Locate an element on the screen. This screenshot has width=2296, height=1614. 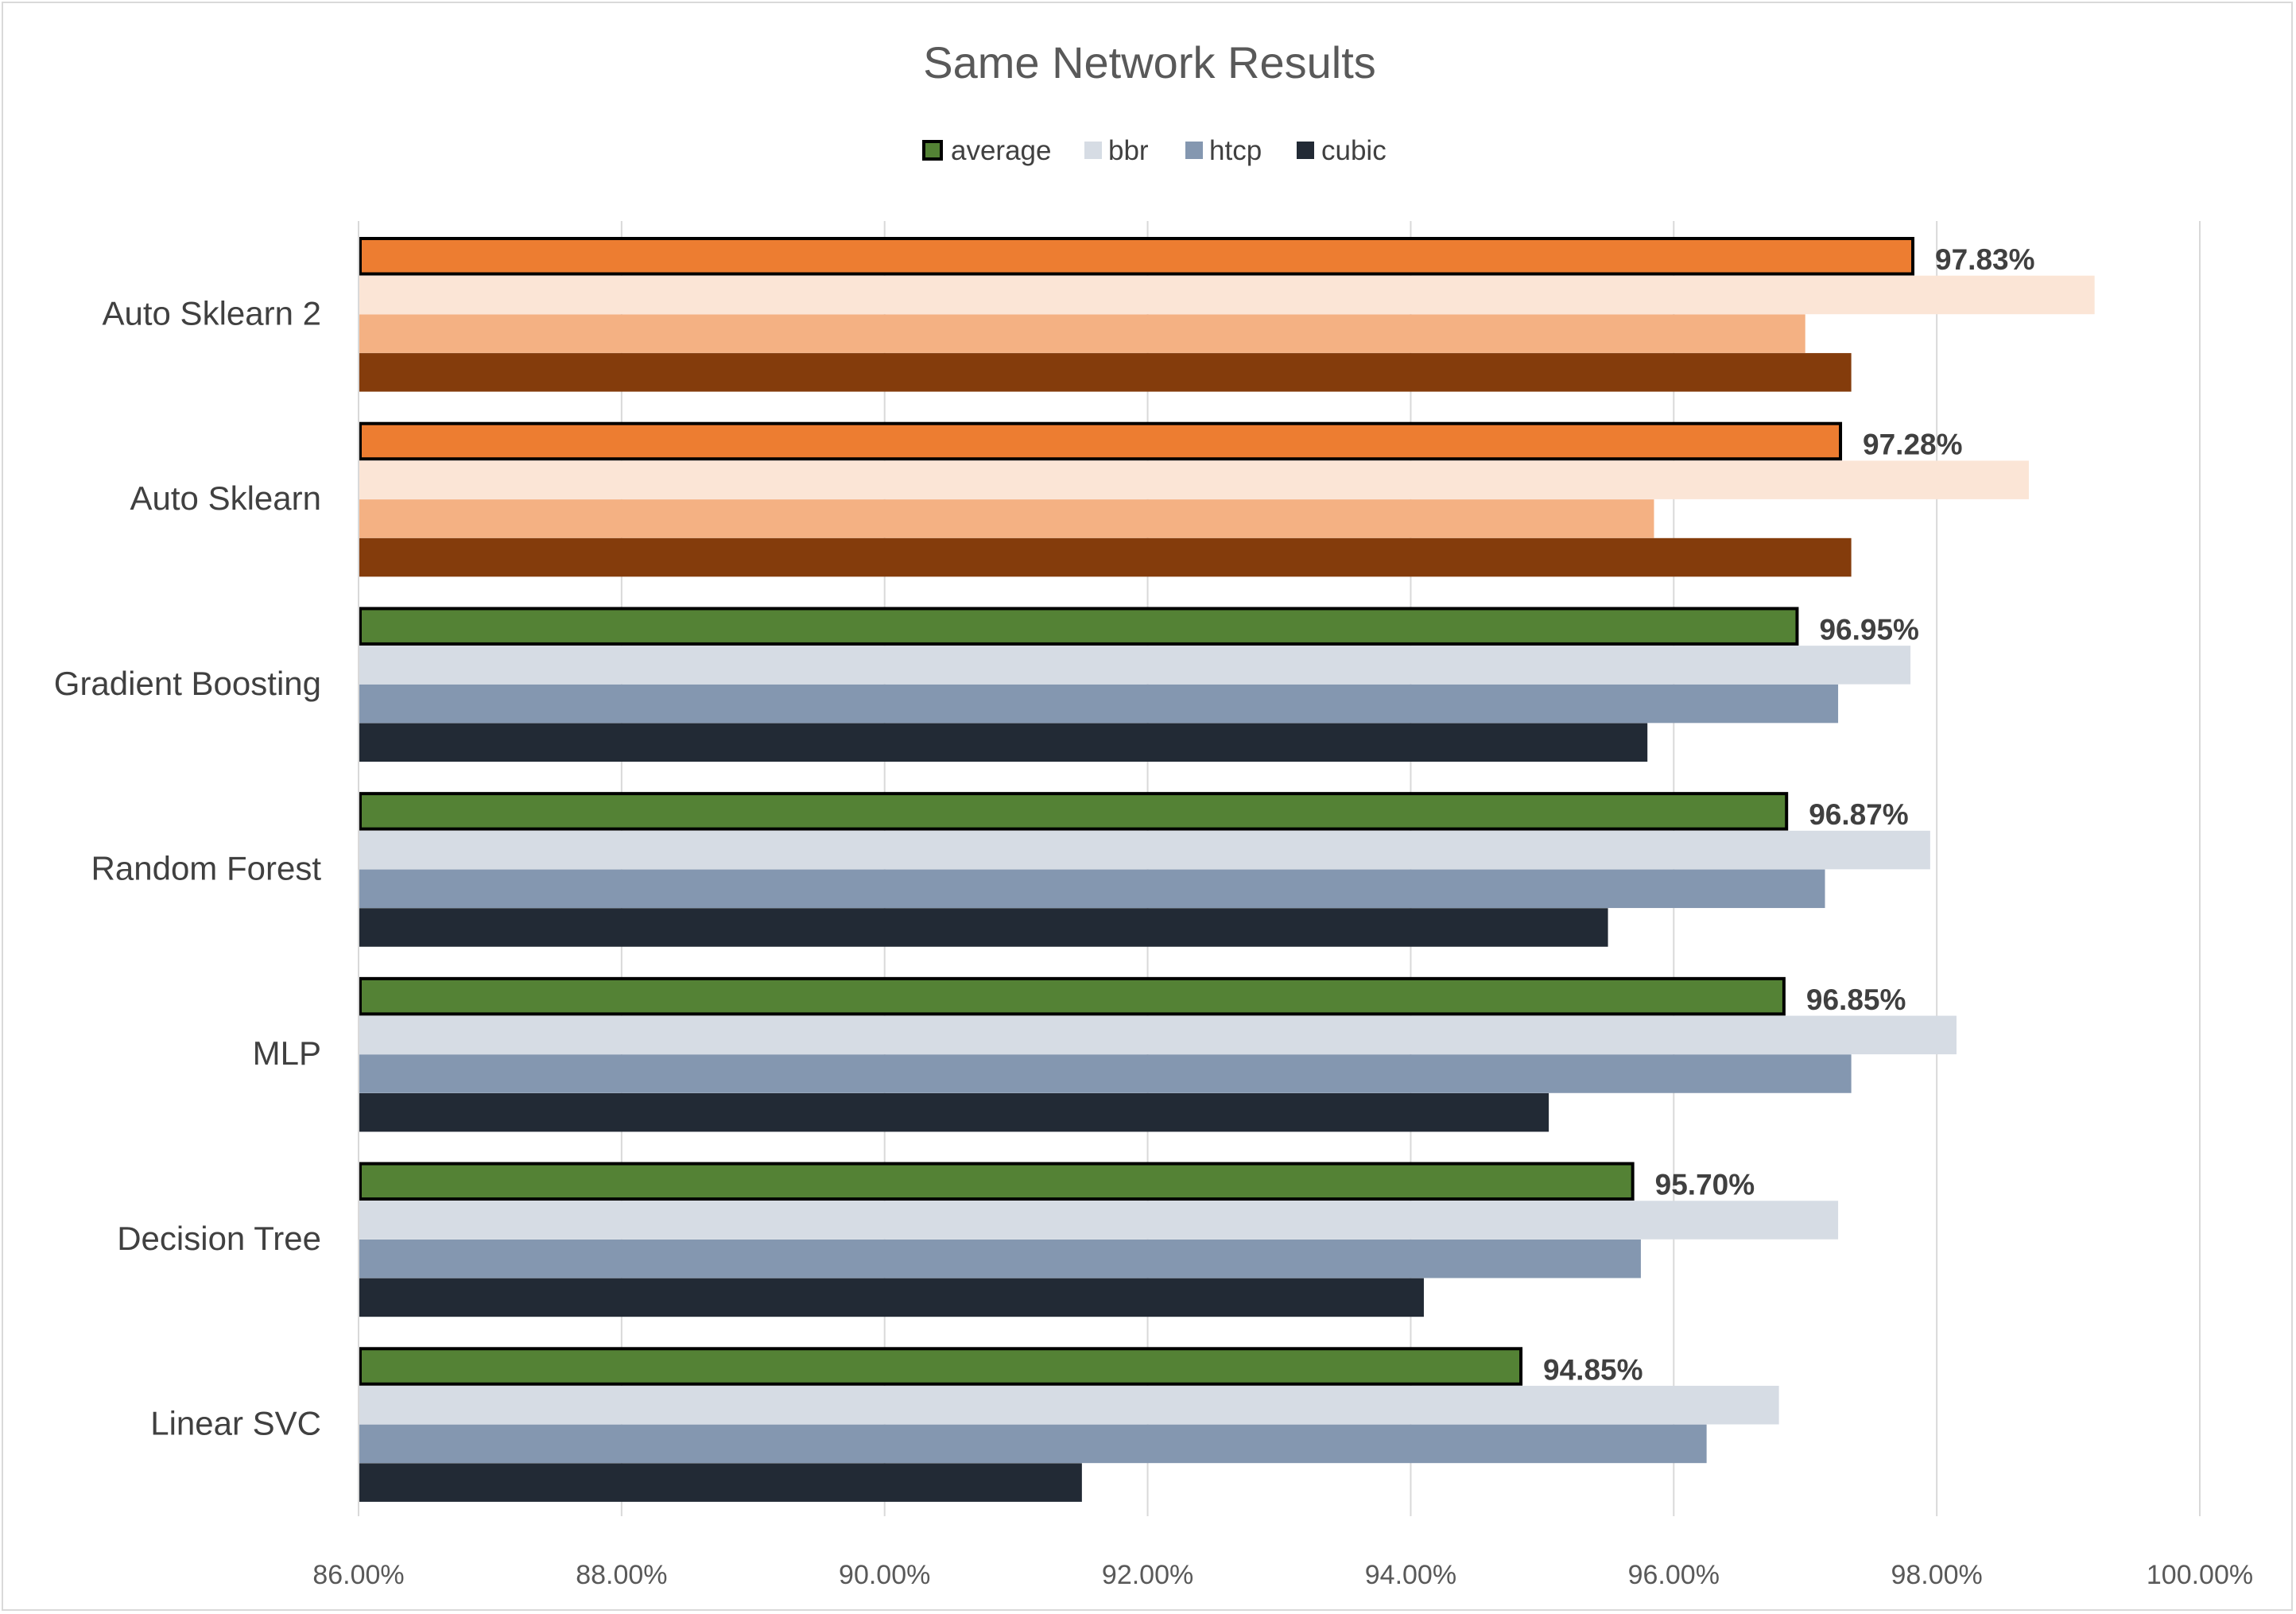
x-tick-label: 96.00% is located at coordinates (1674, 1575).